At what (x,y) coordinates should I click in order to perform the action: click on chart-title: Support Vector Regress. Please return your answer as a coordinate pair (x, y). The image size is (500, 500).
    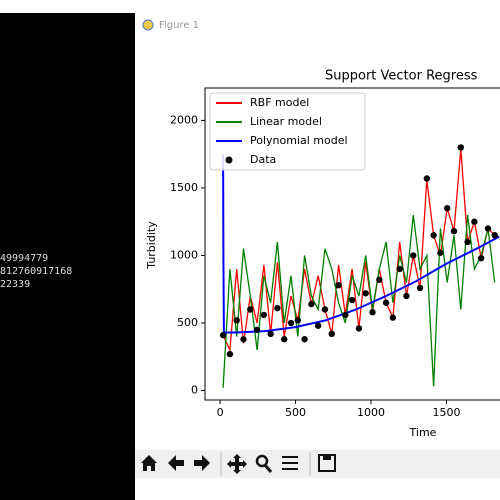
    Looking at the image, I should click on (401, 76).